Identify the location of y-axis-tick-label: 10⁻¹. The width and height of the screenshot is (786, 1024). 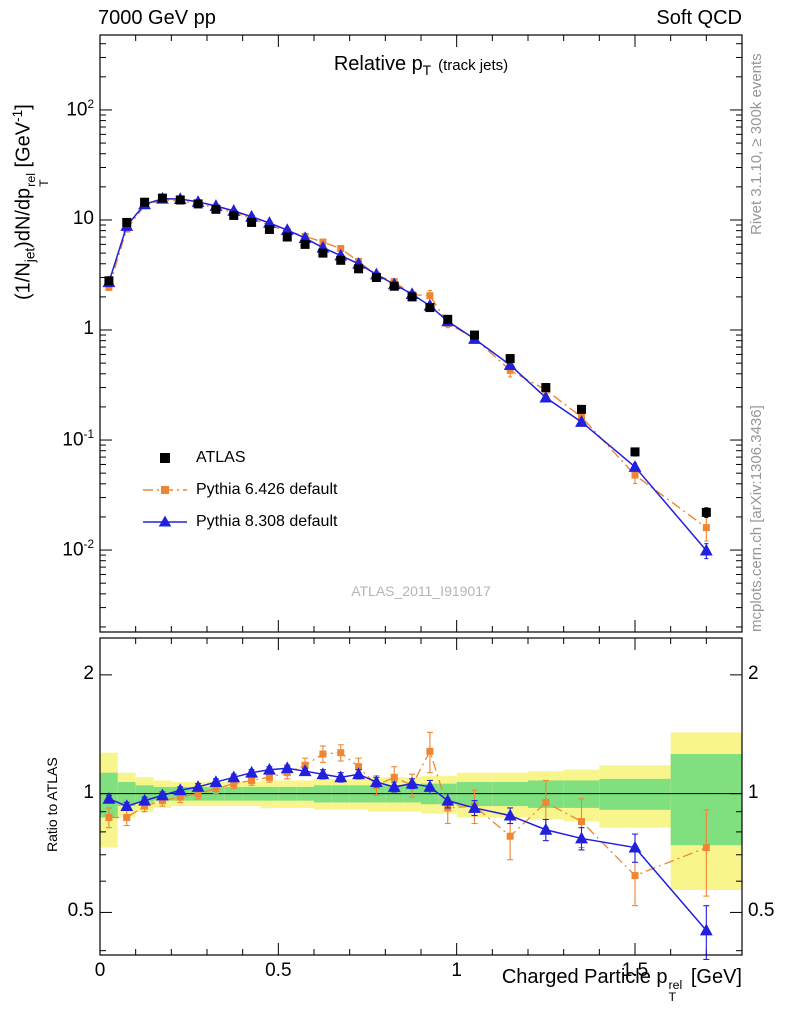
(78, 439).